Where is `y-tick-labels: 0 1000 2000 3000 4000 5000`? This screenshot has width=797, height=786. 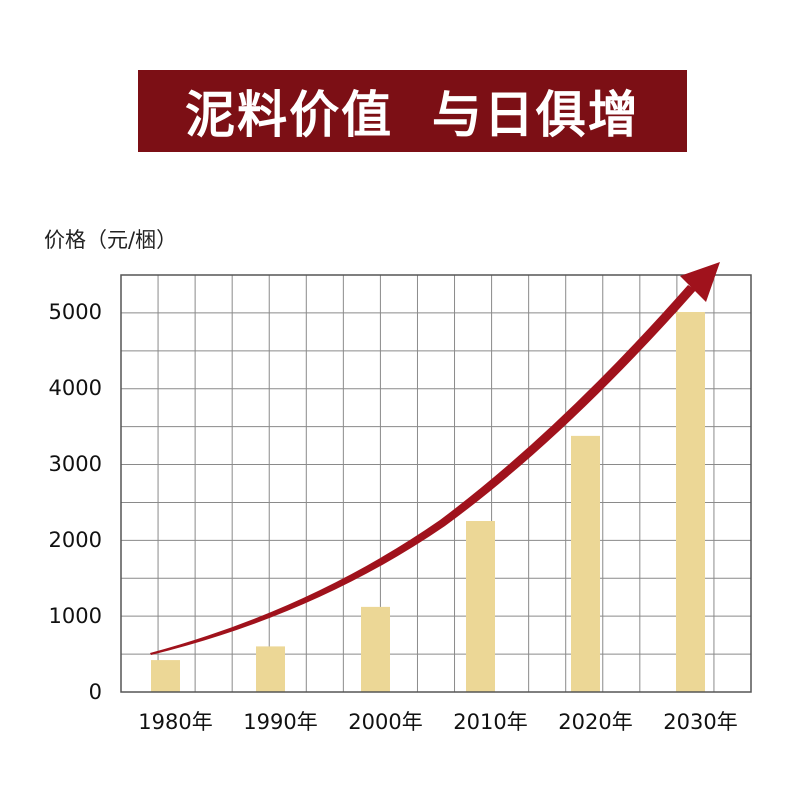
y-tick-labels: 0 1000 2000 3000 4000 5000 is located at coordinates (75, 502).